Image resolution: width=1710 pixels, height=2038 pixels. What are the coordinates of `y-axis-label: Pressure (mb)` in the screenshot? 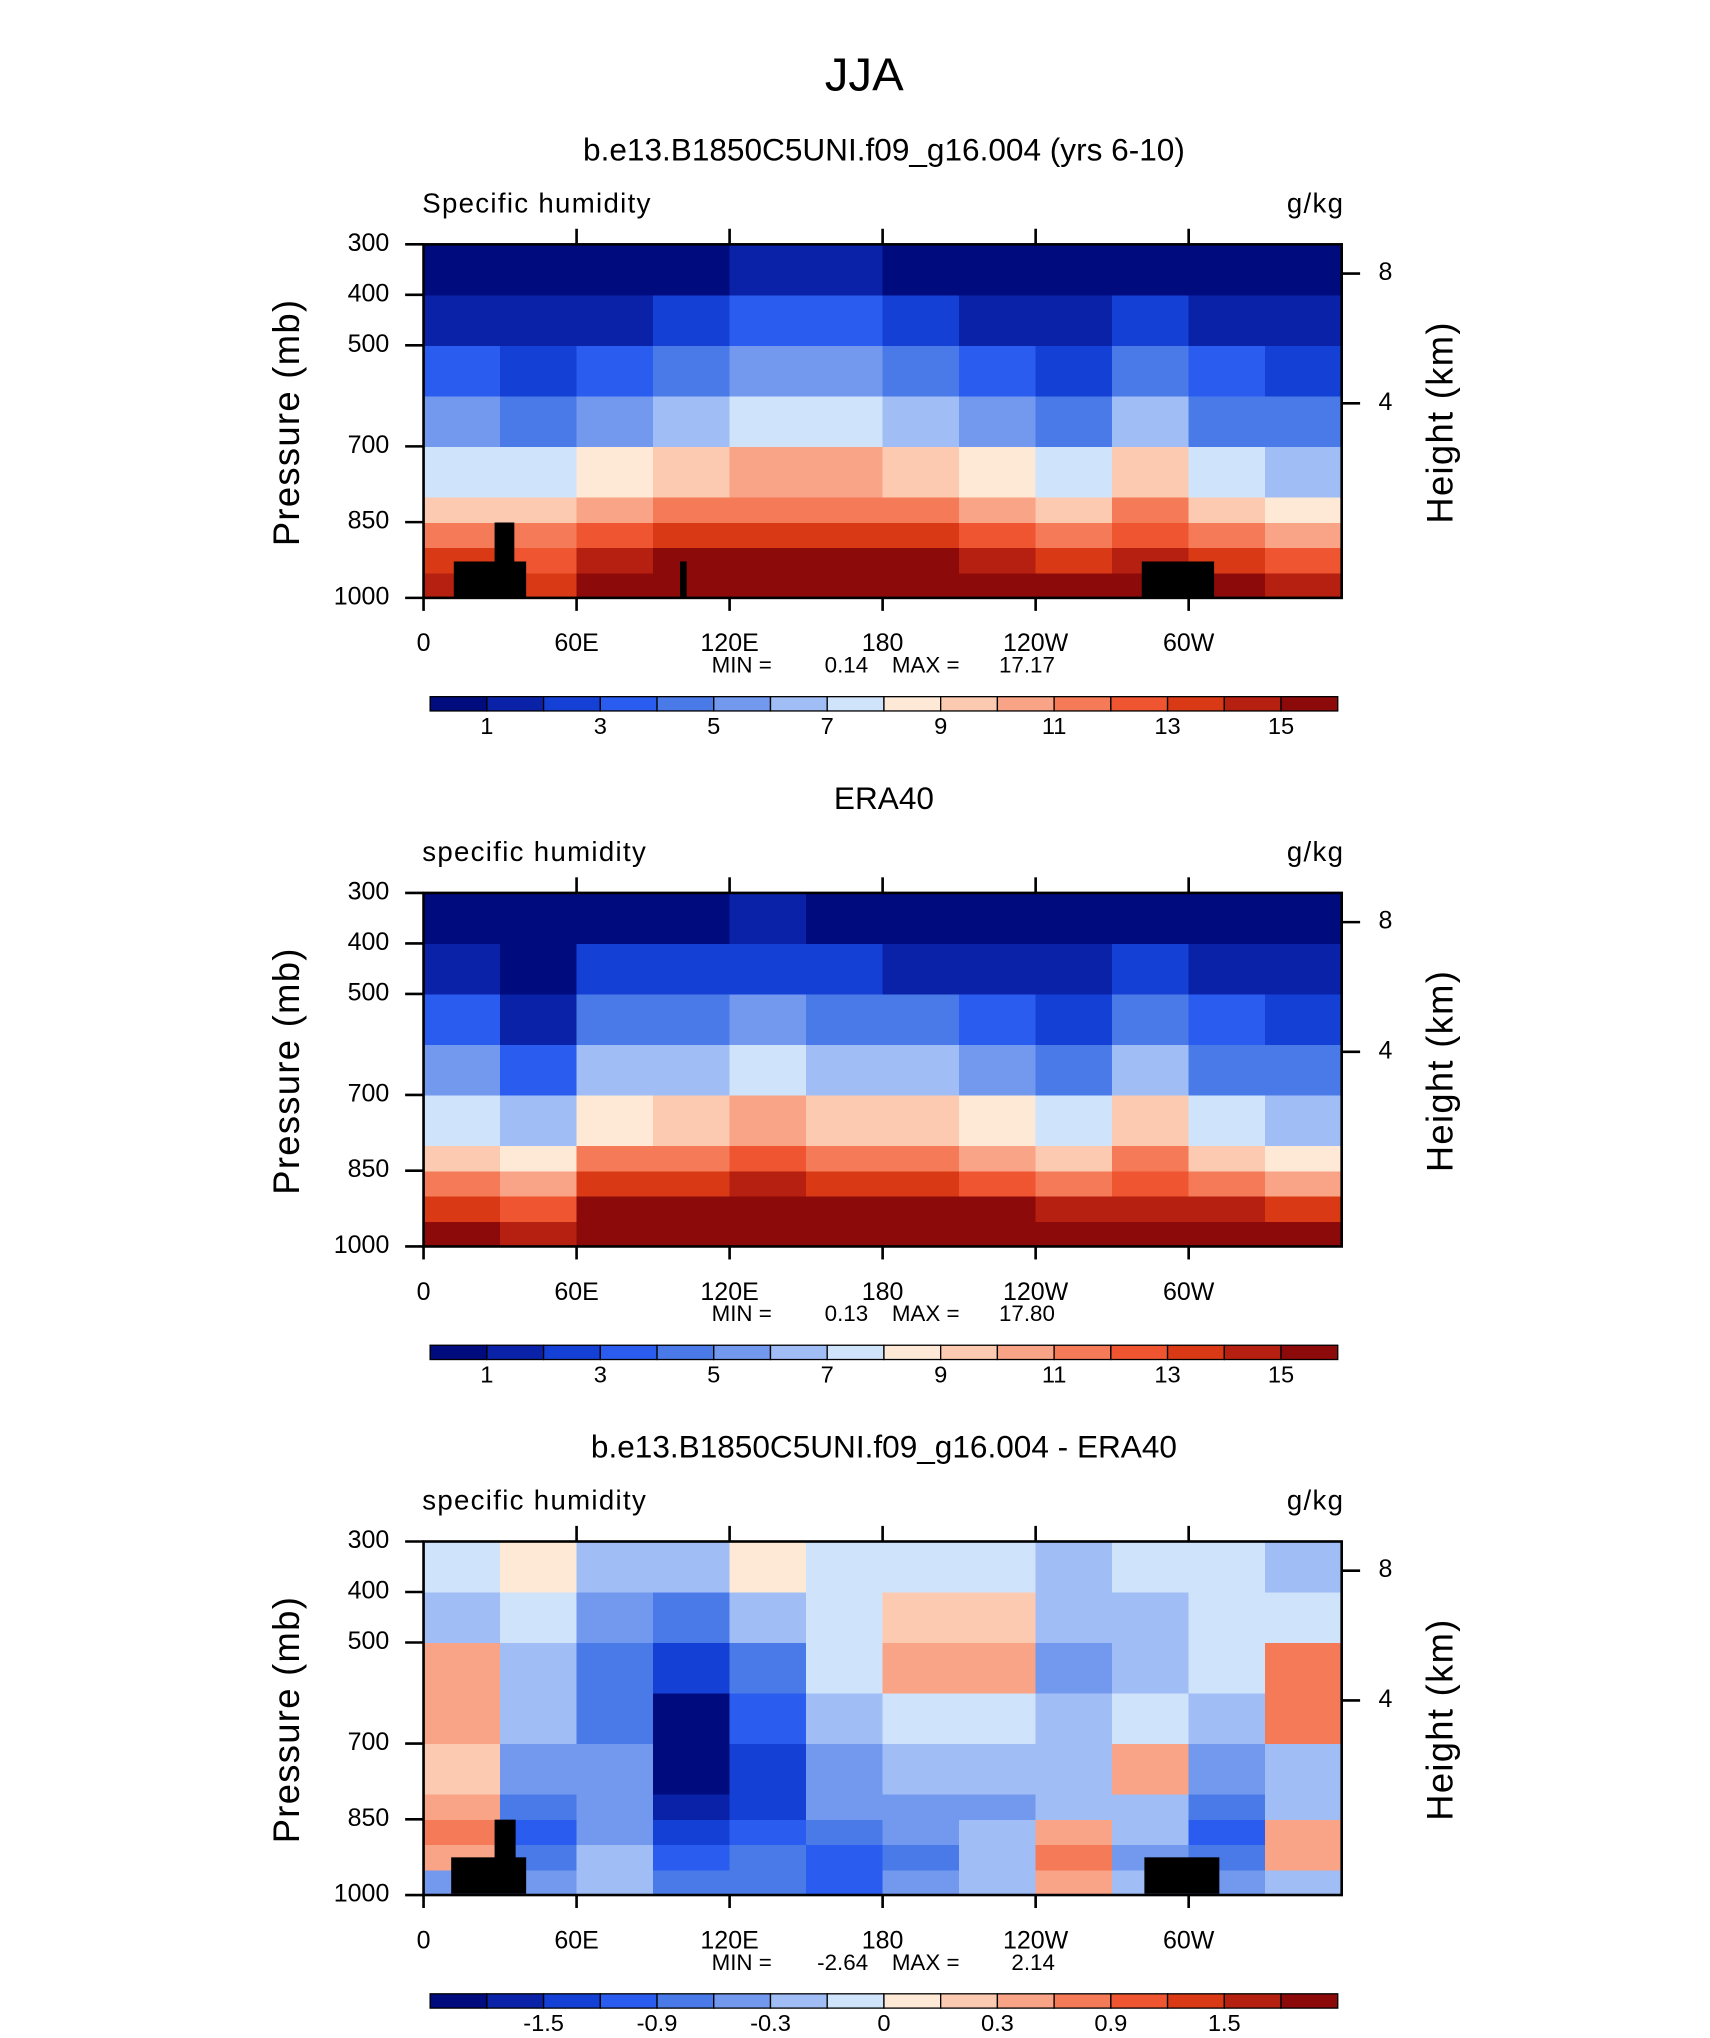 It's located at (286, 1070).